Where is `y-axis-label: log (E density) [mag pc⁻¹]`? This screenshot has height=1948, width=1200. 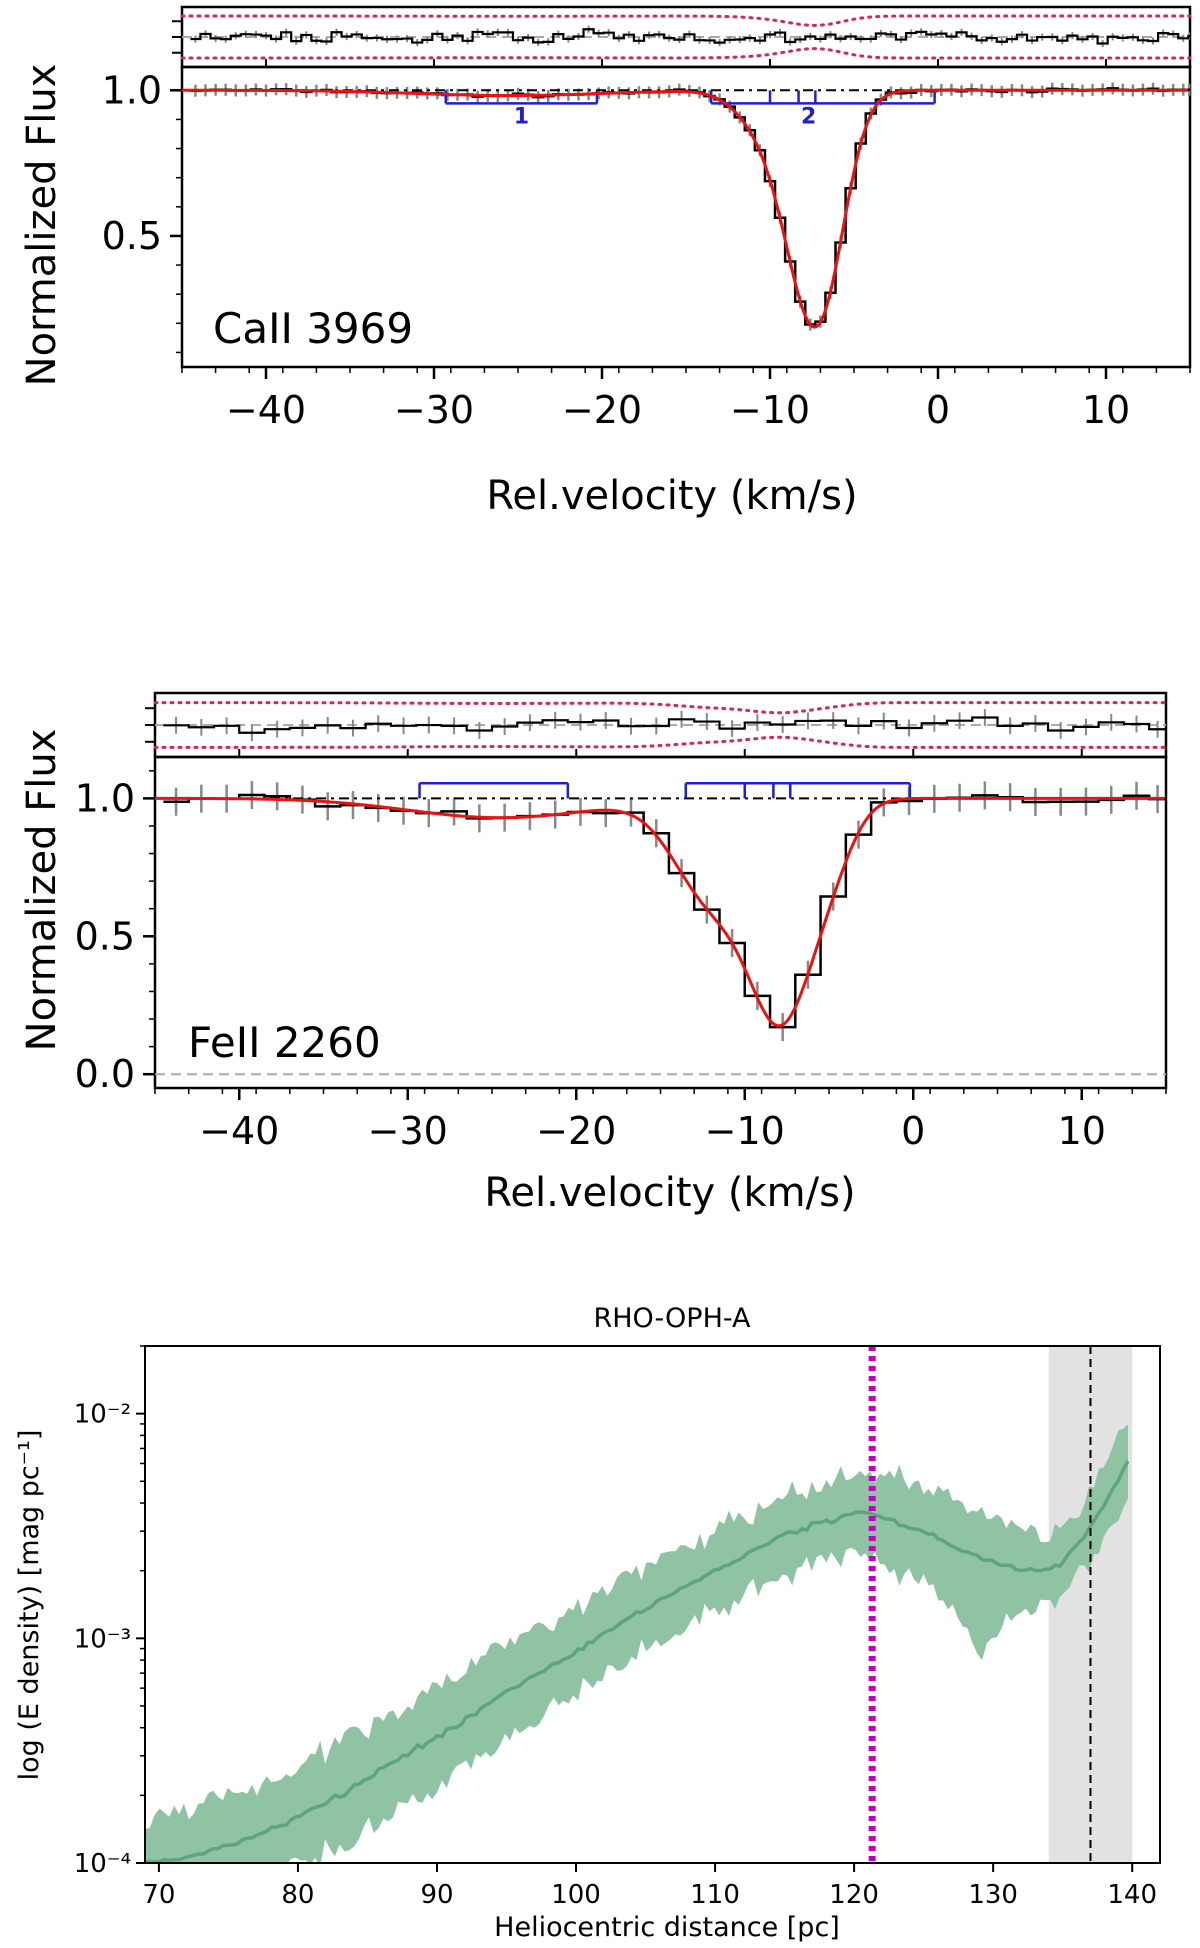
y-axis-label: log (E density) [mag pc⁻¹] is located at coordinates (29, 1605).